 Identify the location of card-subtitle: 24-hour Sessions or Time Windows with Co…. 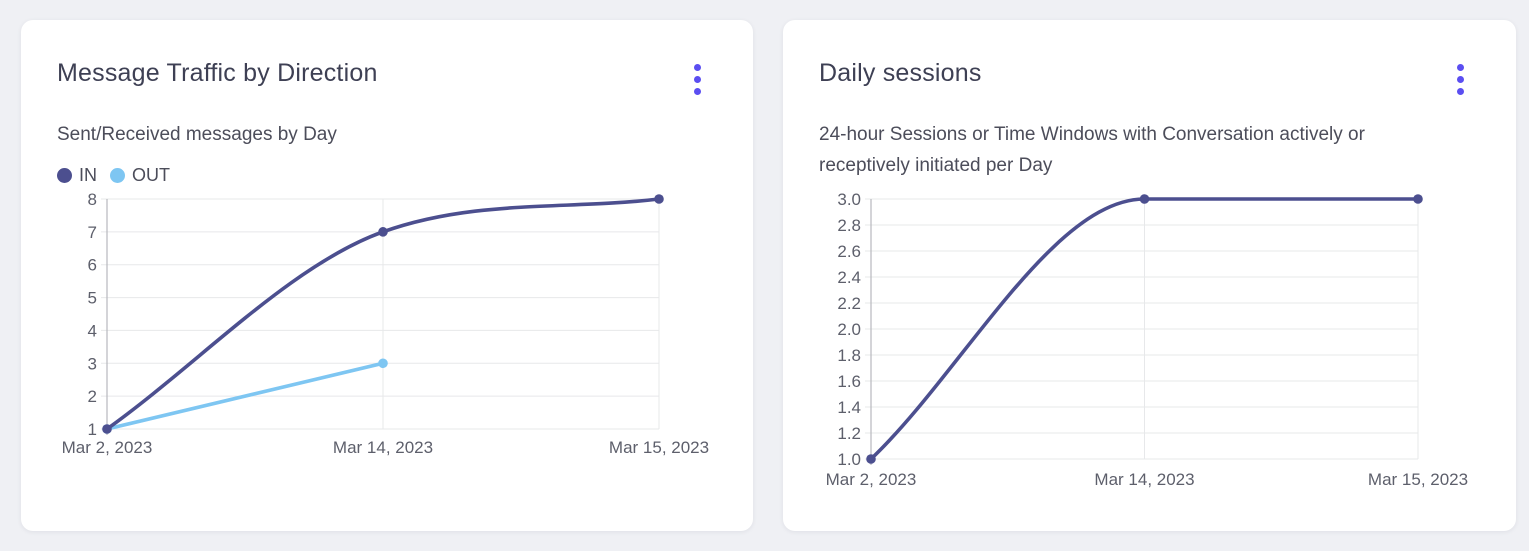
(1092, 150).